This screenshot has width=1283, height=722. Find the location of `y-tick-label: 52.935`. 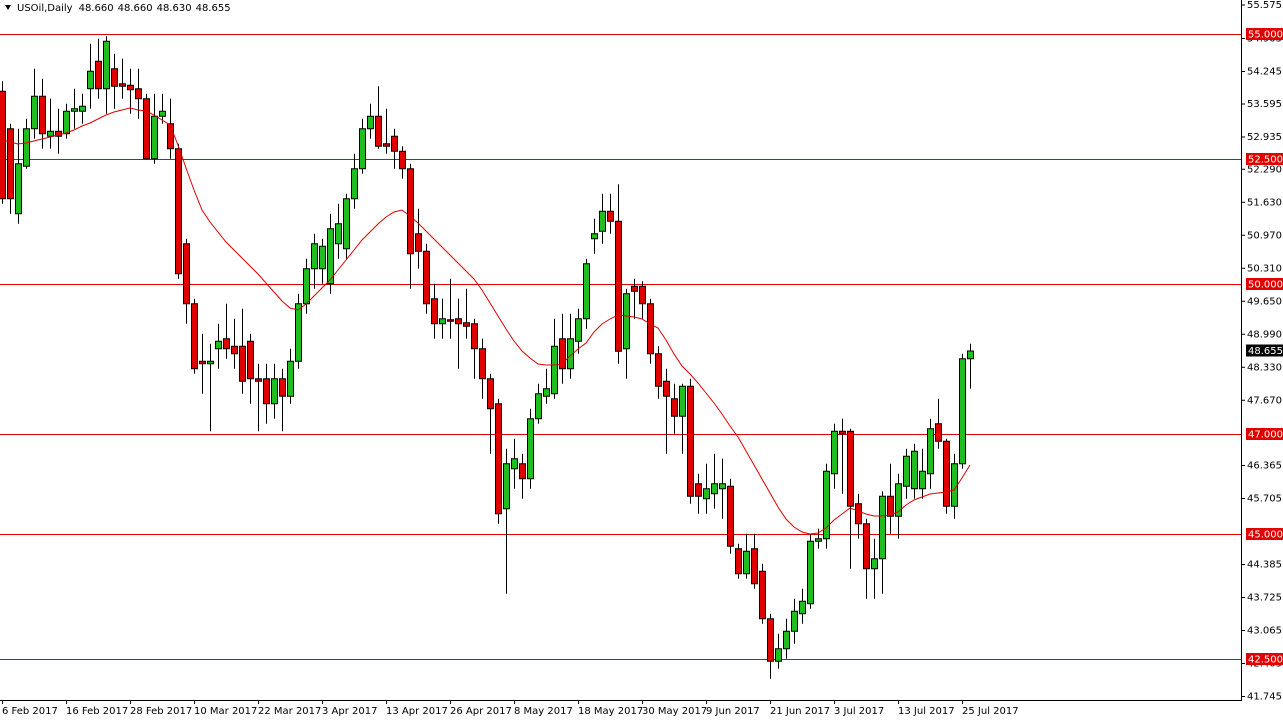

y-tick-label: 52.935 is located at coordinates (1264, 137).